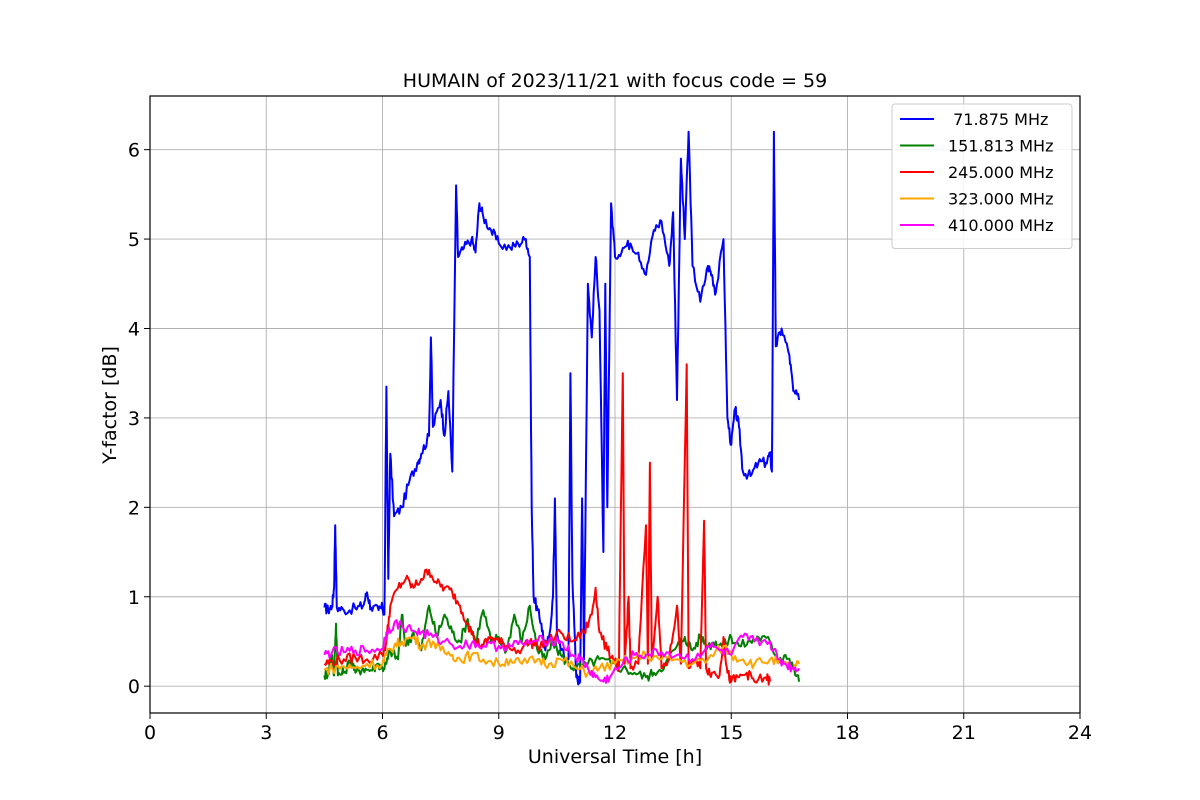  What do you see at coordinates (382, 733) in the screenshot?
I see `x-tick-label: 6` at bounding box center [382, 733].